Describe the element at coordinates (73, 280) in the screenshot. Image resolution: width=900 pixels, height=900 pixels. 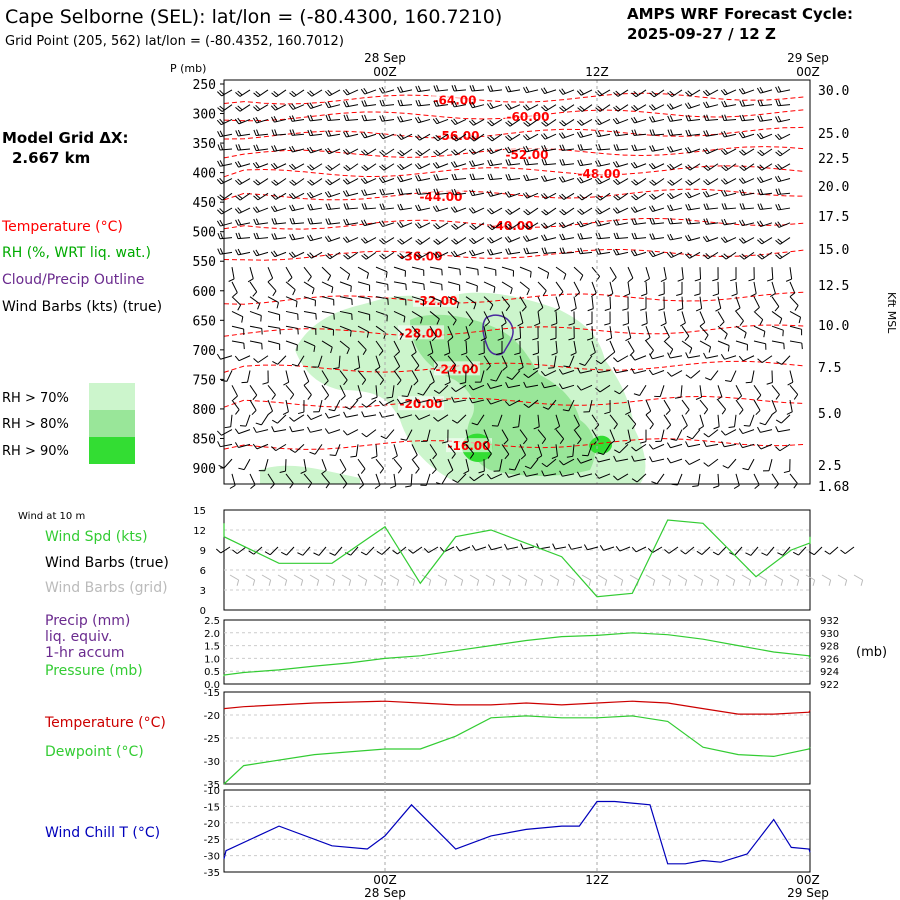
I see `legend-cloud: Cloud/Precip Outline` at that location.